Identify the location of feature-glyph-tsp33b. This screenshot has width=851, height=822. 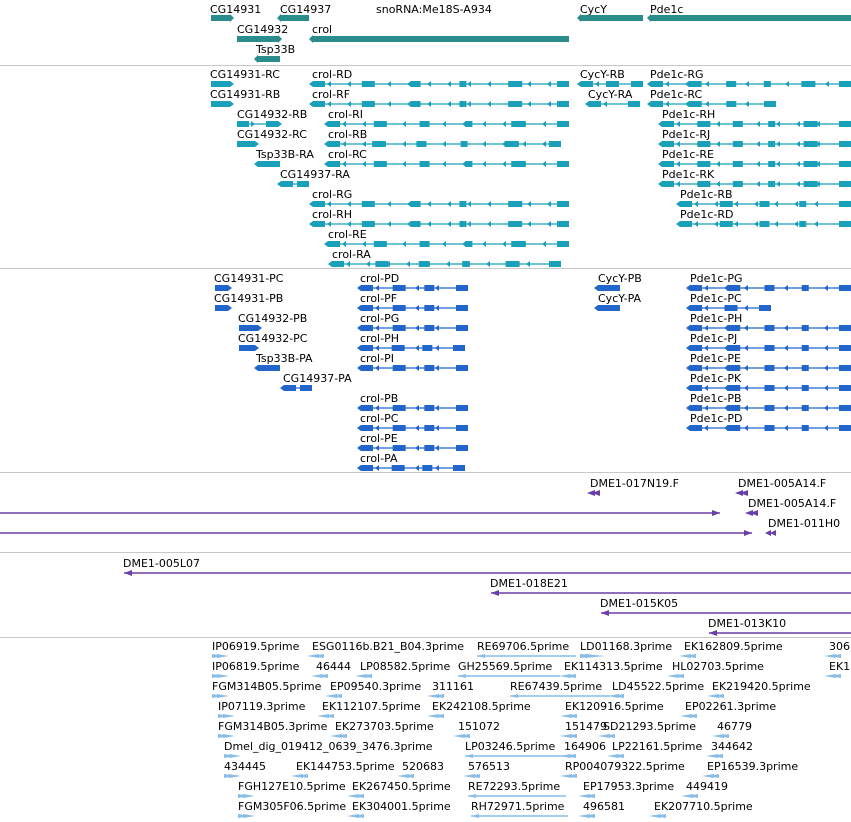
(425, 33).